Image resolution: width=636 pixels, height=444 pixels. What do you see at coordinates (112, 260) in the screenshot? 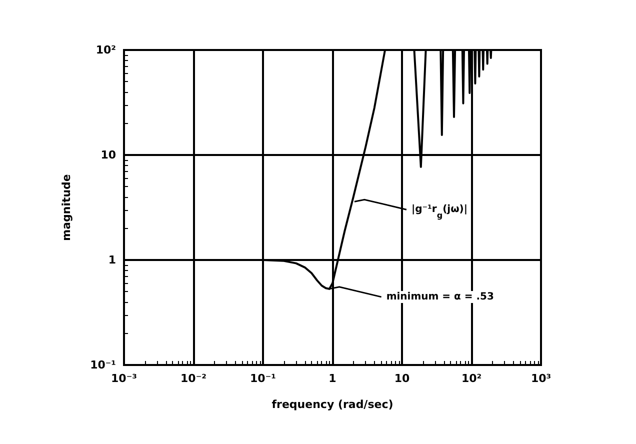
I see `y-tick-label: 1` at bounding box center [112, 260].